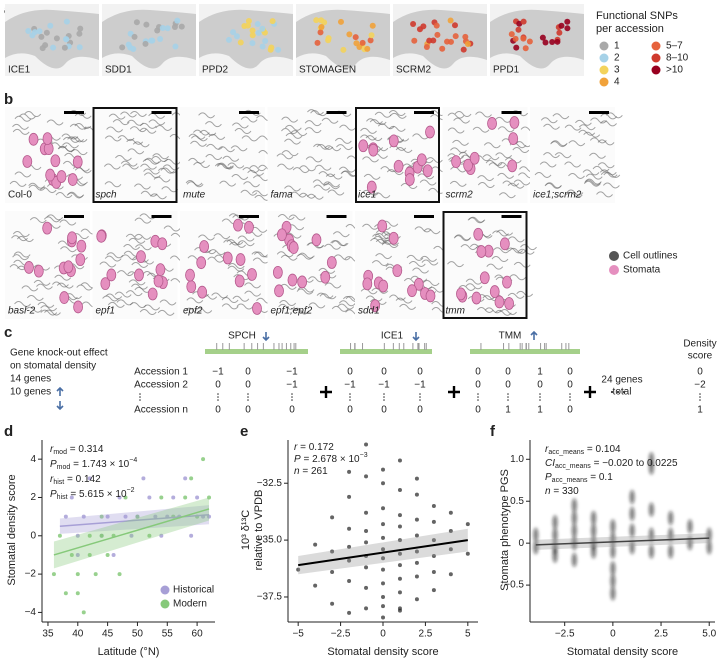 The image size is (724, 665). What do you see at coordinates (424, 216) in the screenshot?
I see `scale-bar` at bounding box center [424, 216].